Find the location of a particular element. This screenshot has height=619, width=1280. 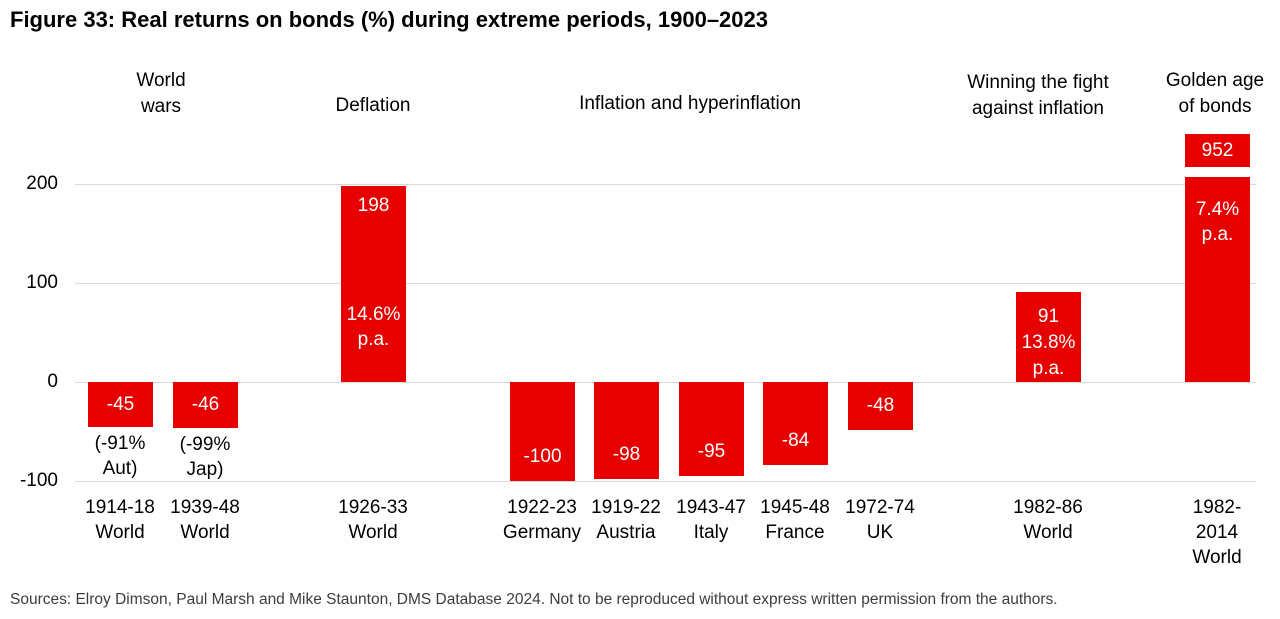

x-tick-line: 1945-48 is located at coordinates (795, 507).